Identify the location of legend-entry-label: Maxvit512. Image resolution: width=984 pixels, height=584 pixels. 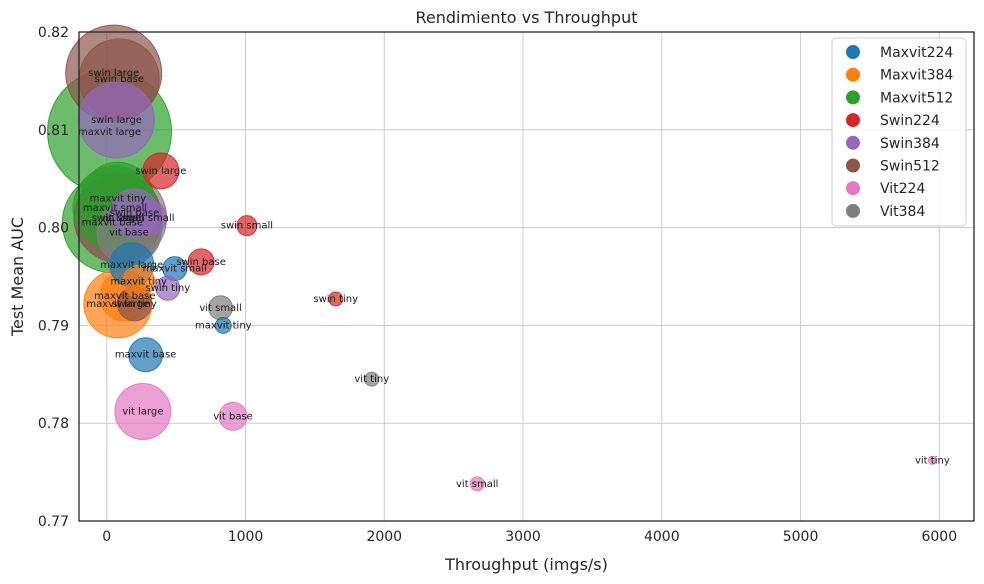
(916, 98).